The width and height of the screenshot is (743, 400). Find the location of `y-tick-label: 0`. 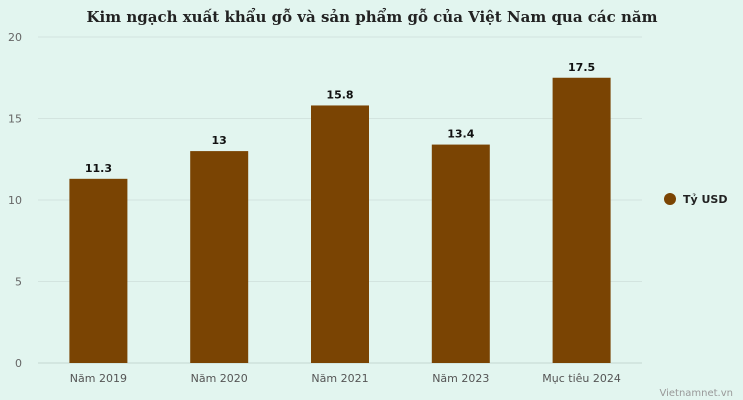

y-tick-label: 0 is located at coordinates (18, 363).